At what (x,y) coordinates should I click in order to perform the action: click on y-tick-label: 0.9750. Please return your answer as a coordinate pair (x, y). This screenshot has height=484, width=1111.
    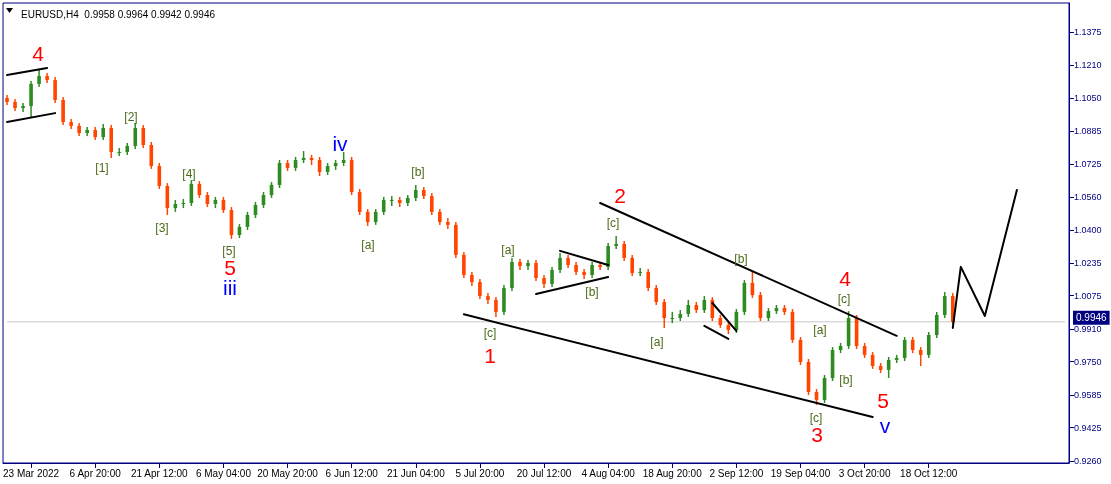
    Looking at the image, I should click on (1088, 361).